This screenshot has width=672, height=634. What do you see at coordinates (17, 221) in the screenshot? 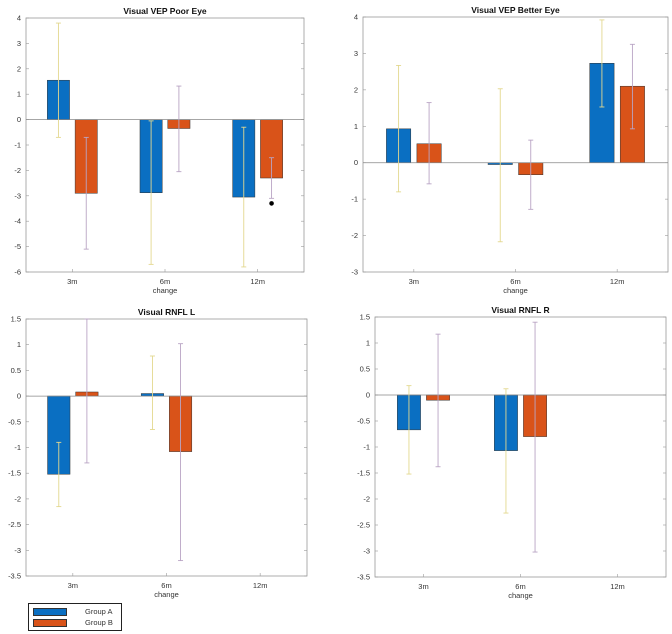
I see `y-tick-label: -4` at bounding box center [17, 221].